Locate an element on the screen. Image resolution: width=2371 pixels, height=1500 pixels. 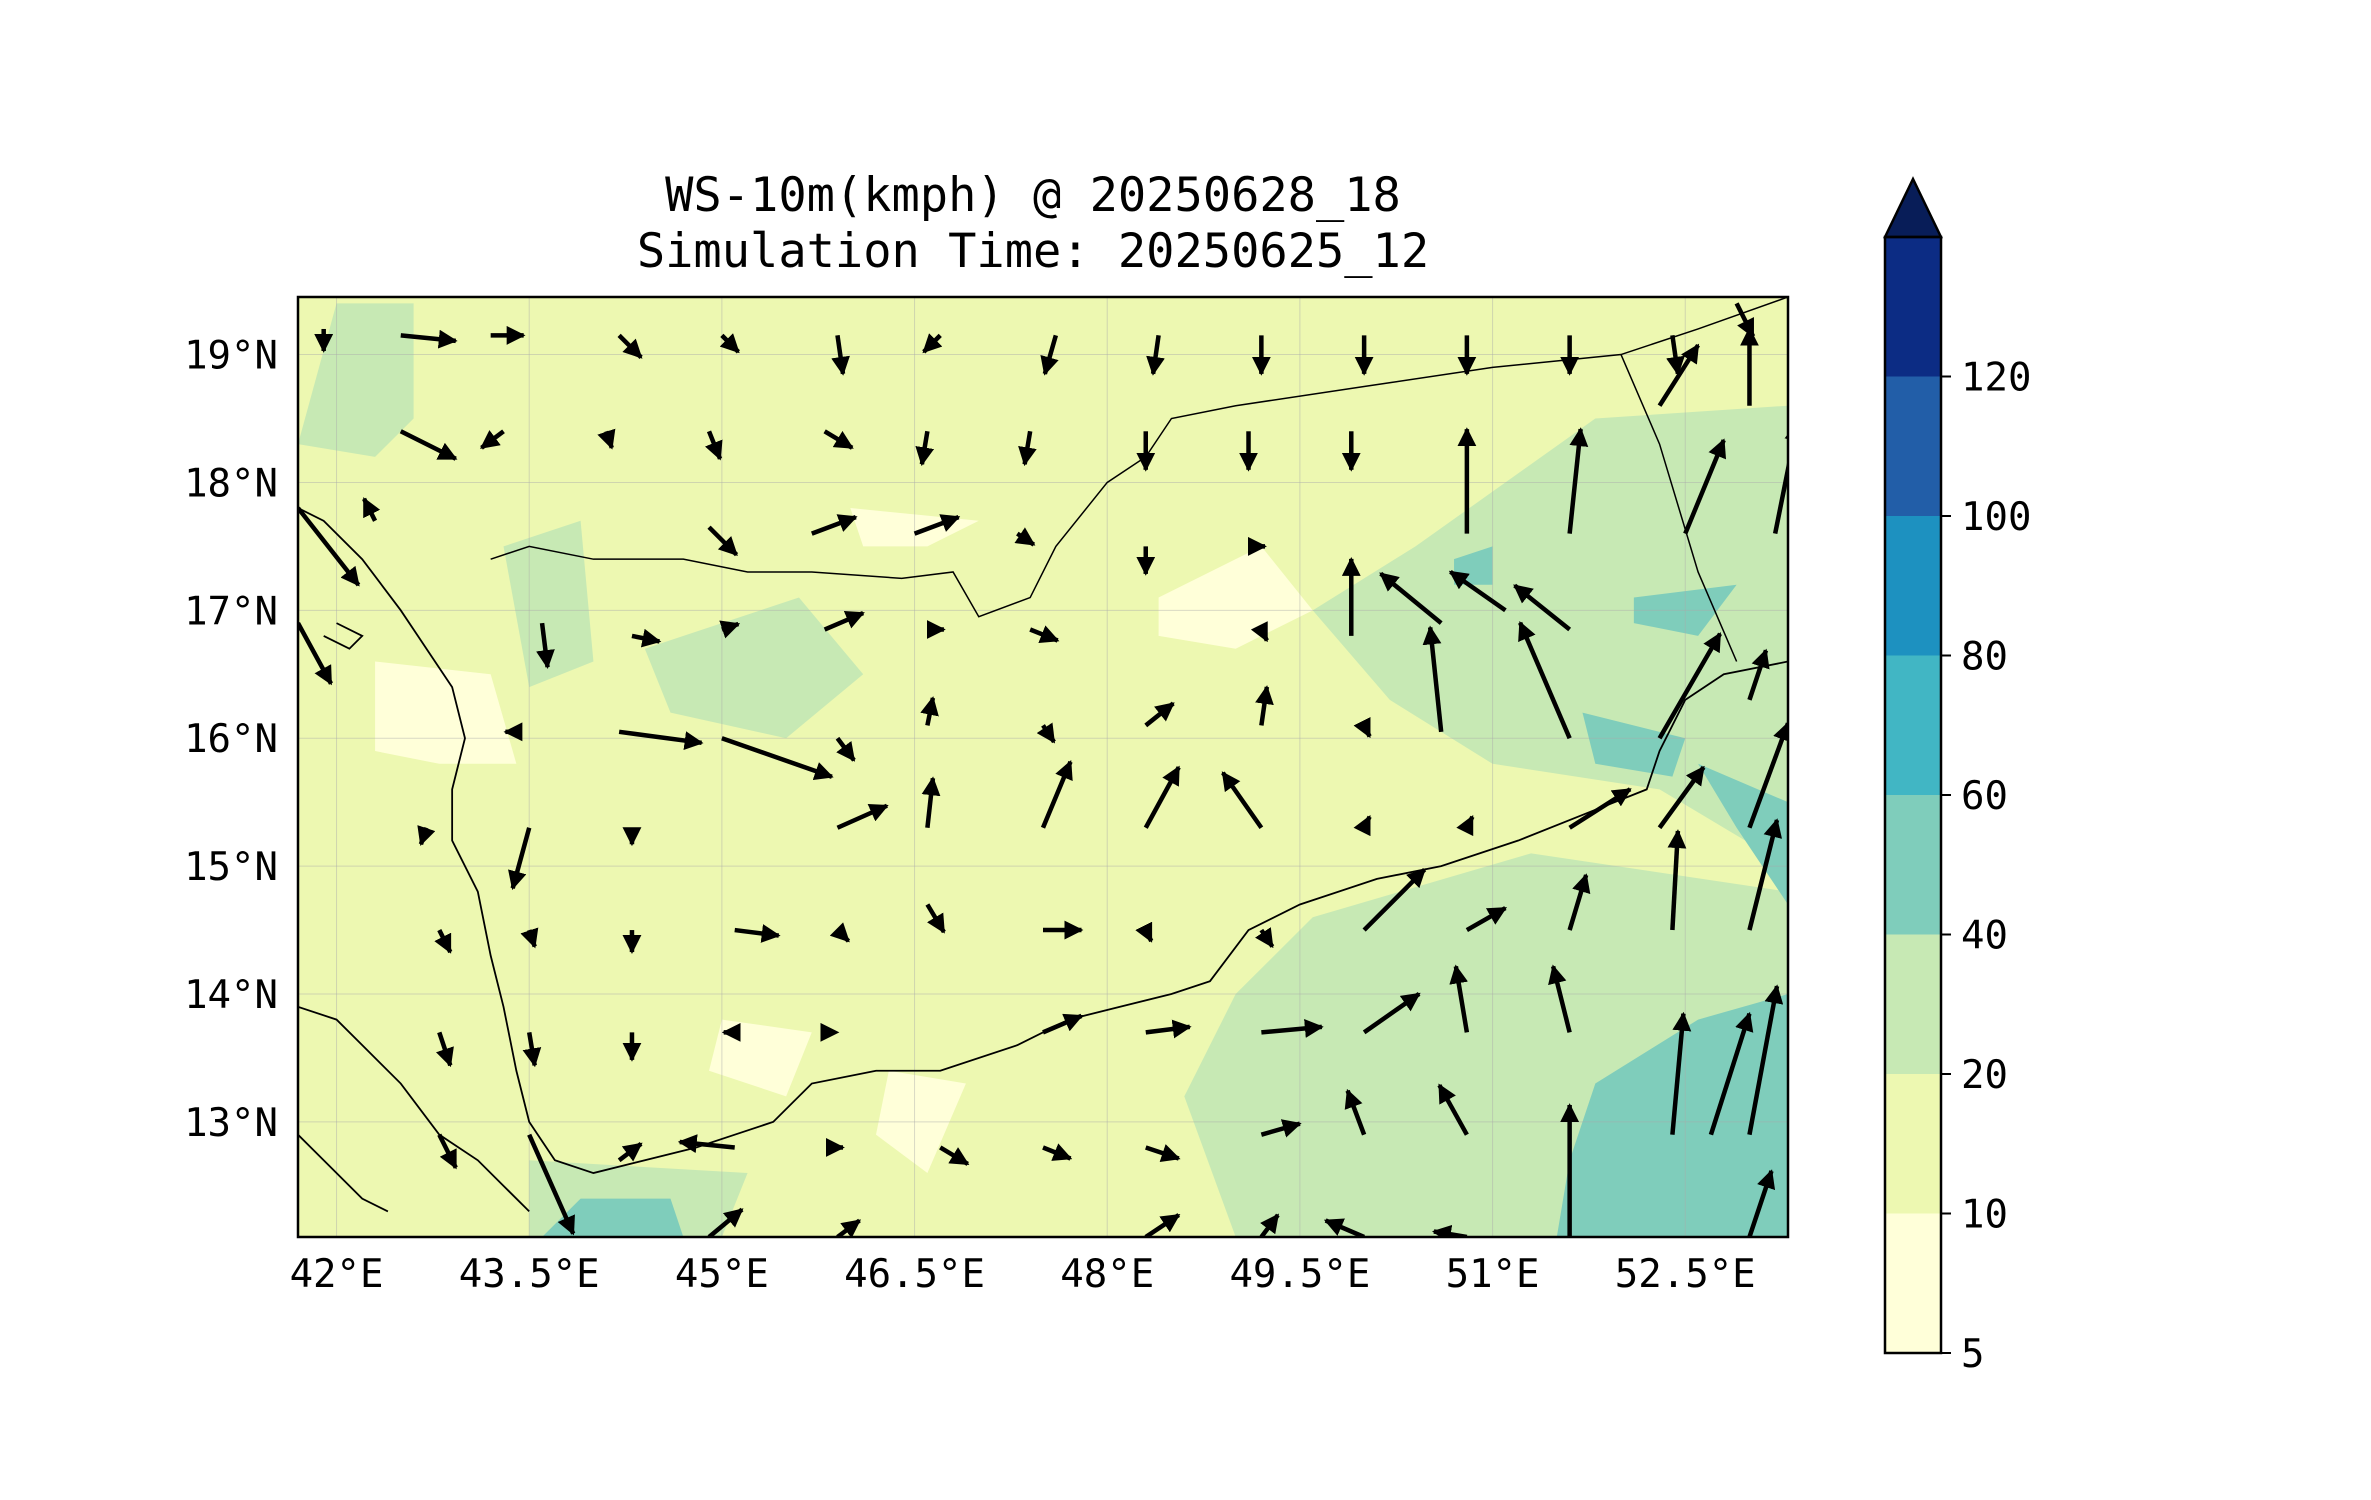
lon-tick-label: 52.5°E is located at coordinates (1685, 1274).